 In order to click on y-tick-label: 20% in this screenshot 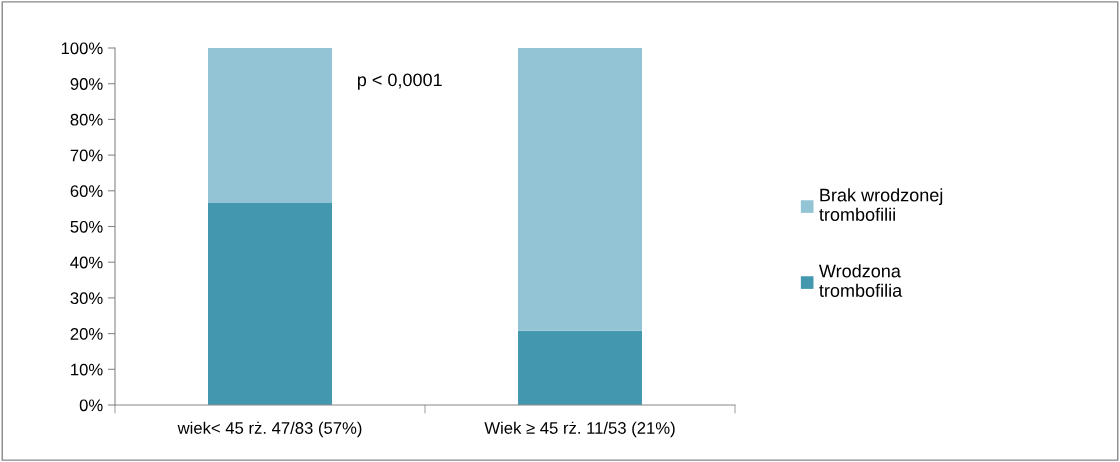, I will do `click(86, 334)`.